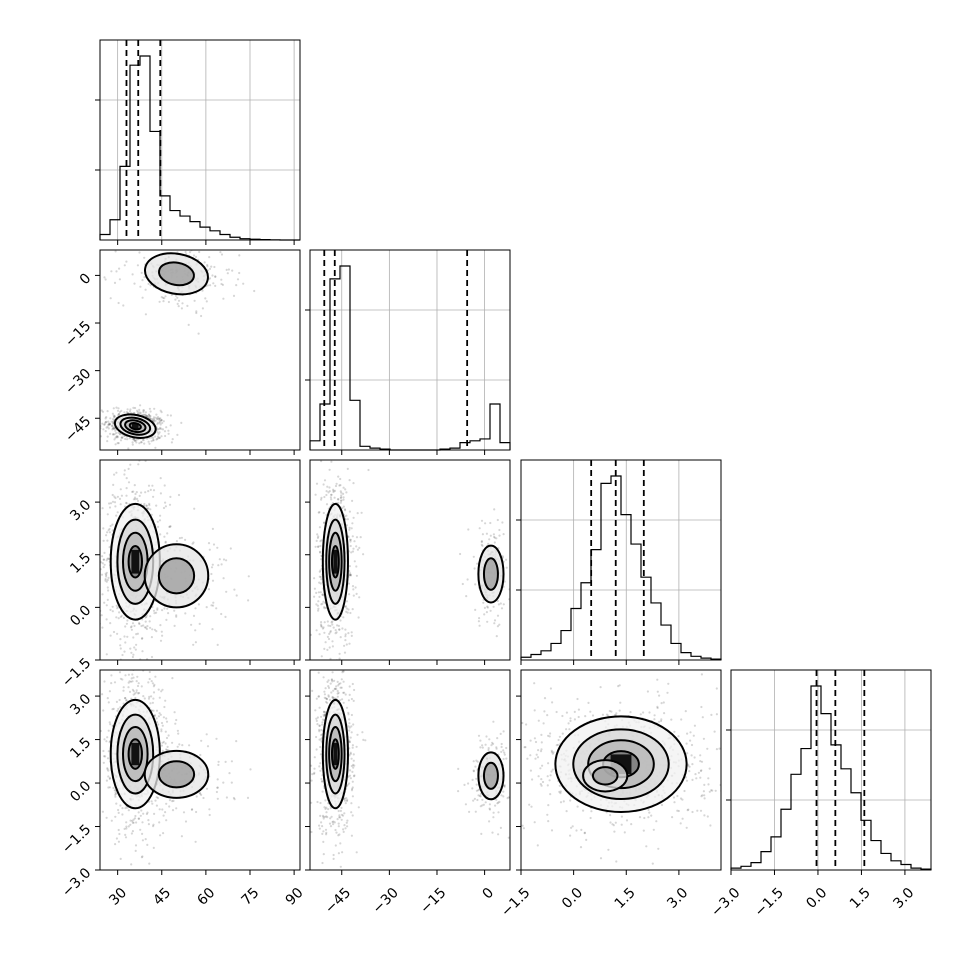  Describe the element at coordinates (135, 754) in the screenshot. I see `contour-line` at that location.